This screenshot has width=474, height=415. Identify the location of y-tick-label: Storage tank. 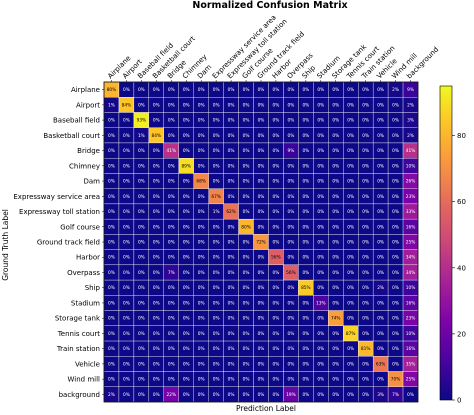
(78, 319).